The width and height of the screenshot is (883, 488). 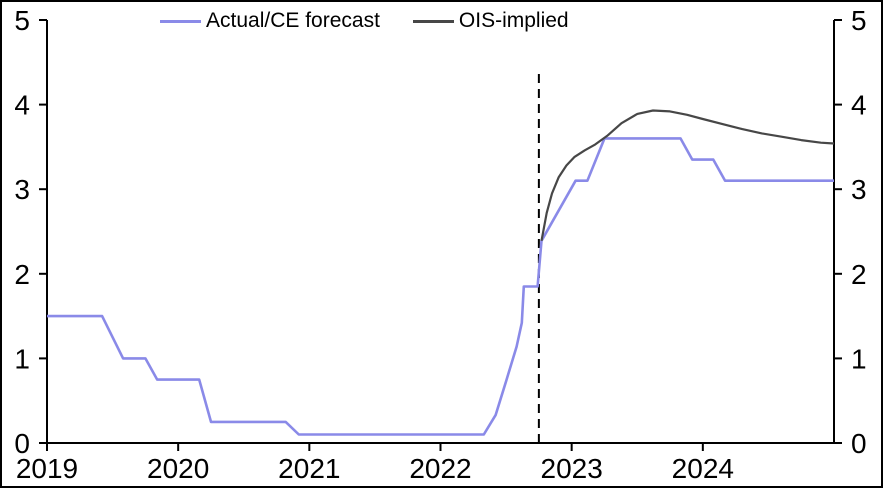 I want to click on tick-label: 2024, so click(x=703, y=468).